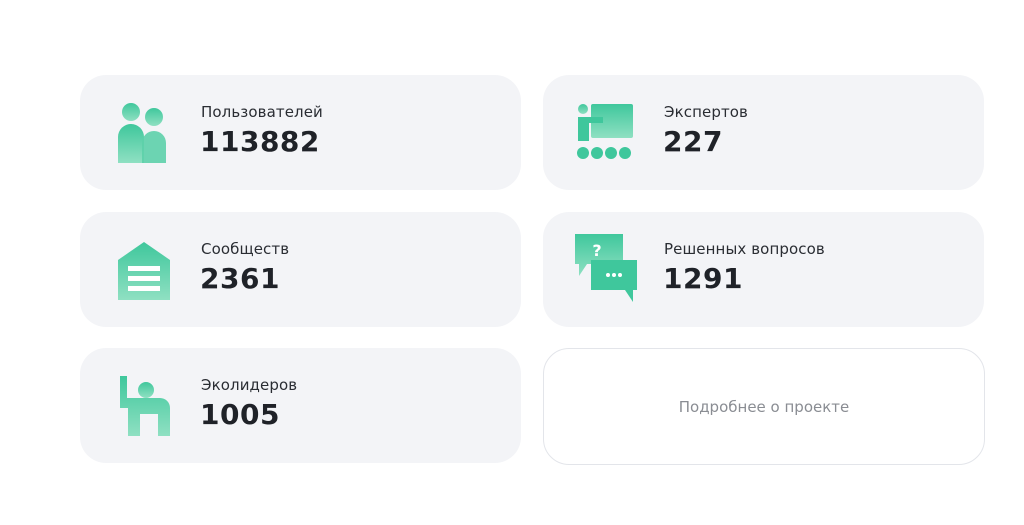 The height and width of the screenshot is (525, 1024). Describe the element at coordinates (606, 268) in the screenshot. I see `chat-question-icon: ?` at that location.